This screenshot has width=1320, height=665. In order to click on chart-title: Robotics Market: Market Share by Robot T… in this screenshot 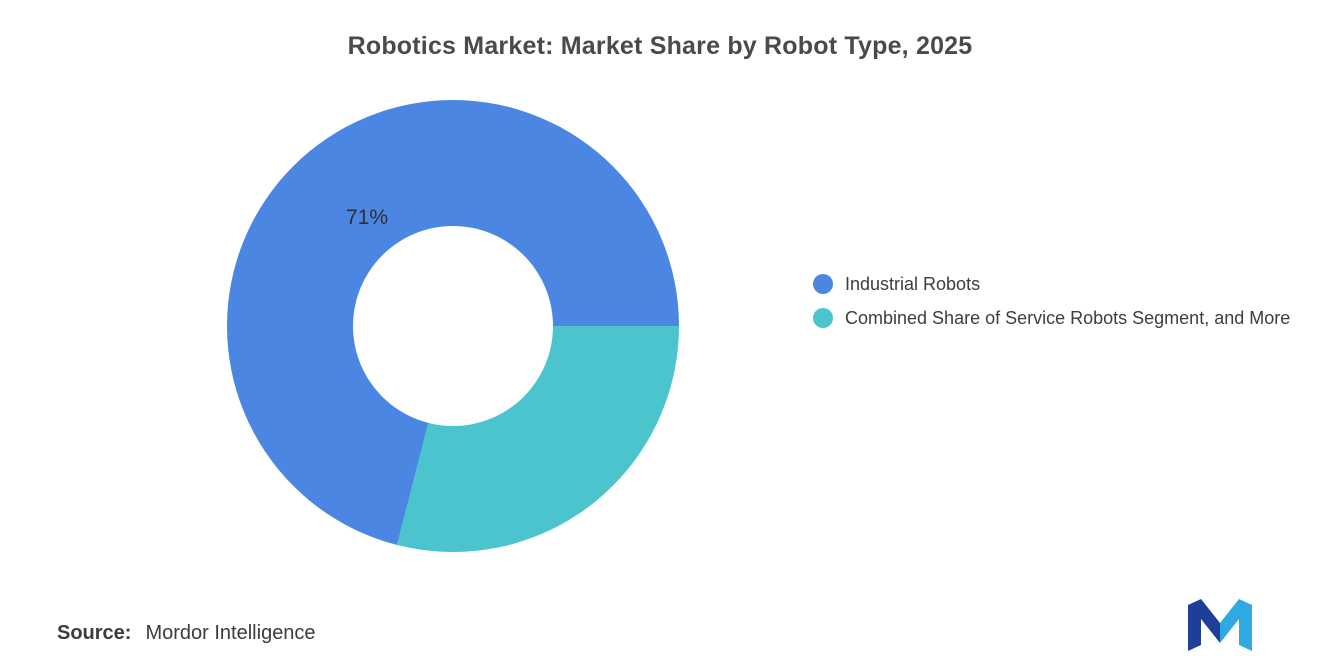, I will do `click(660, 46)`.